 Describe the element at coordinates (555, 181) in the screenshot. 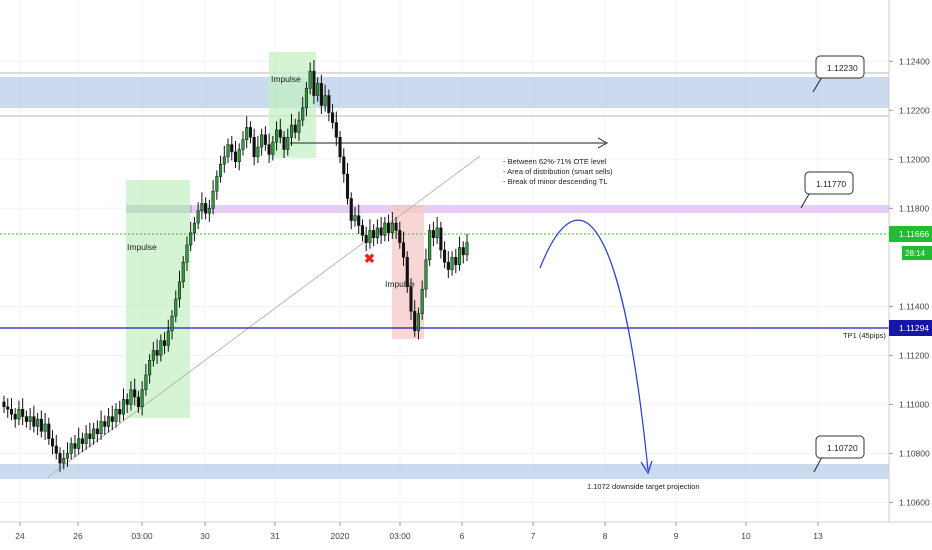

I see `note-line-3: - Break of minor descending TL` at that location.